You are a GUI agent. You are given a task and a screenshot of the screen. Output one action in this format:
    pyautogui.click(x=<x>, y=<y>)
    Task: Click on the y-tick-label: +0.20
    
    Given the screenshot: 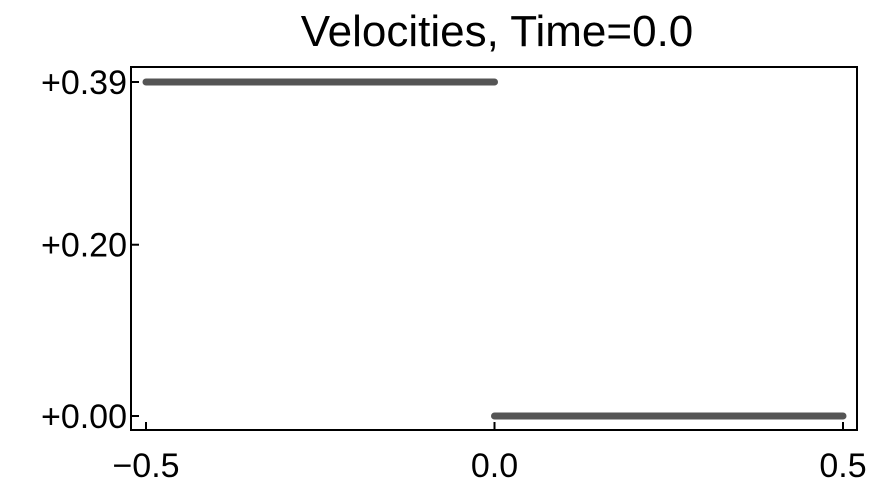 What is the action you would take?
    pyautogui.click(x=84, y=246)
    